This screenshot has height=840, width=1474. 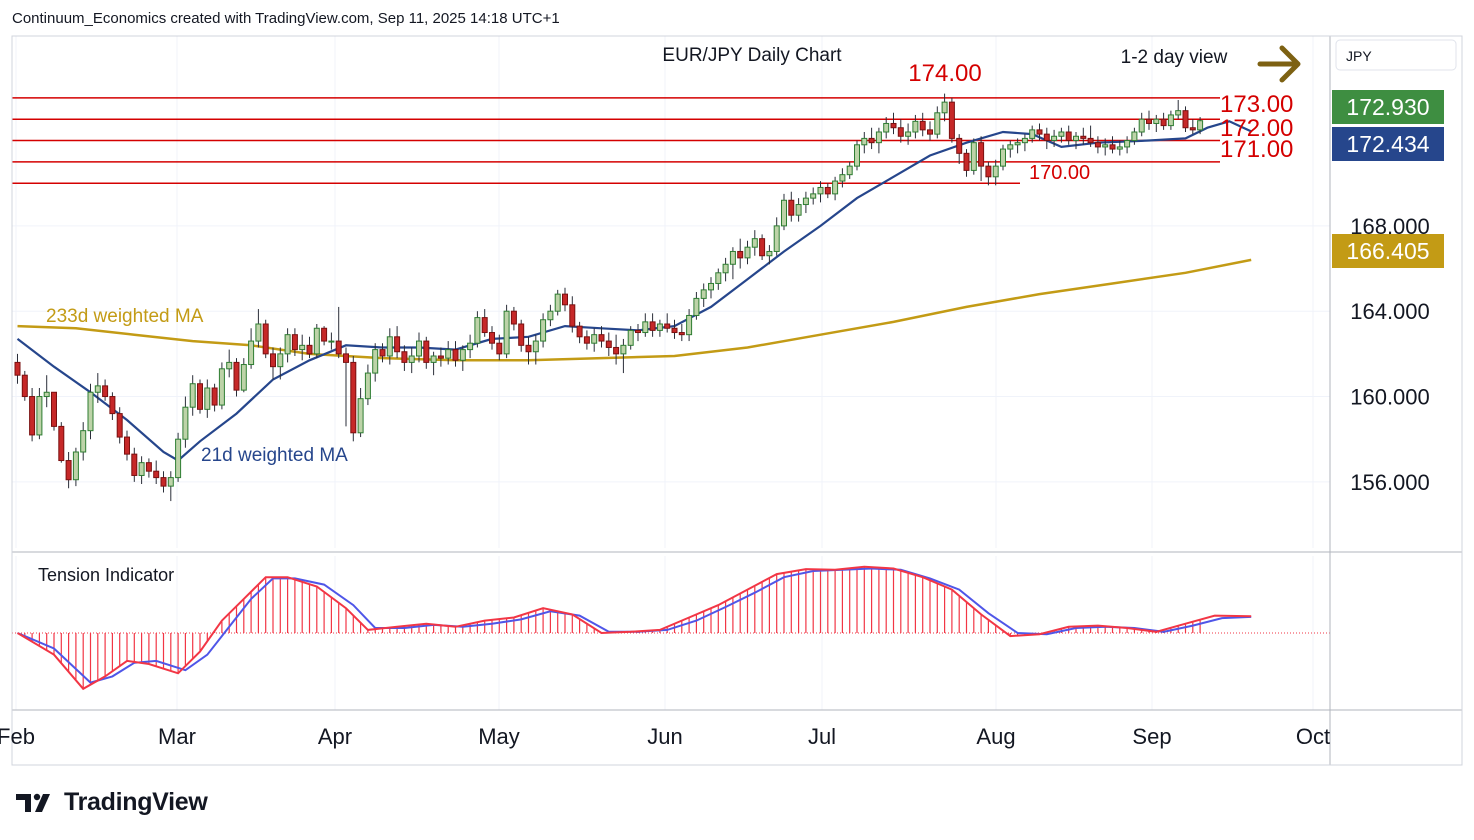 What do you see at coordinates (177, 736) in the screenshot?
I see `x-tick-label-Mar: Mar` at bounding box center [177, 736].